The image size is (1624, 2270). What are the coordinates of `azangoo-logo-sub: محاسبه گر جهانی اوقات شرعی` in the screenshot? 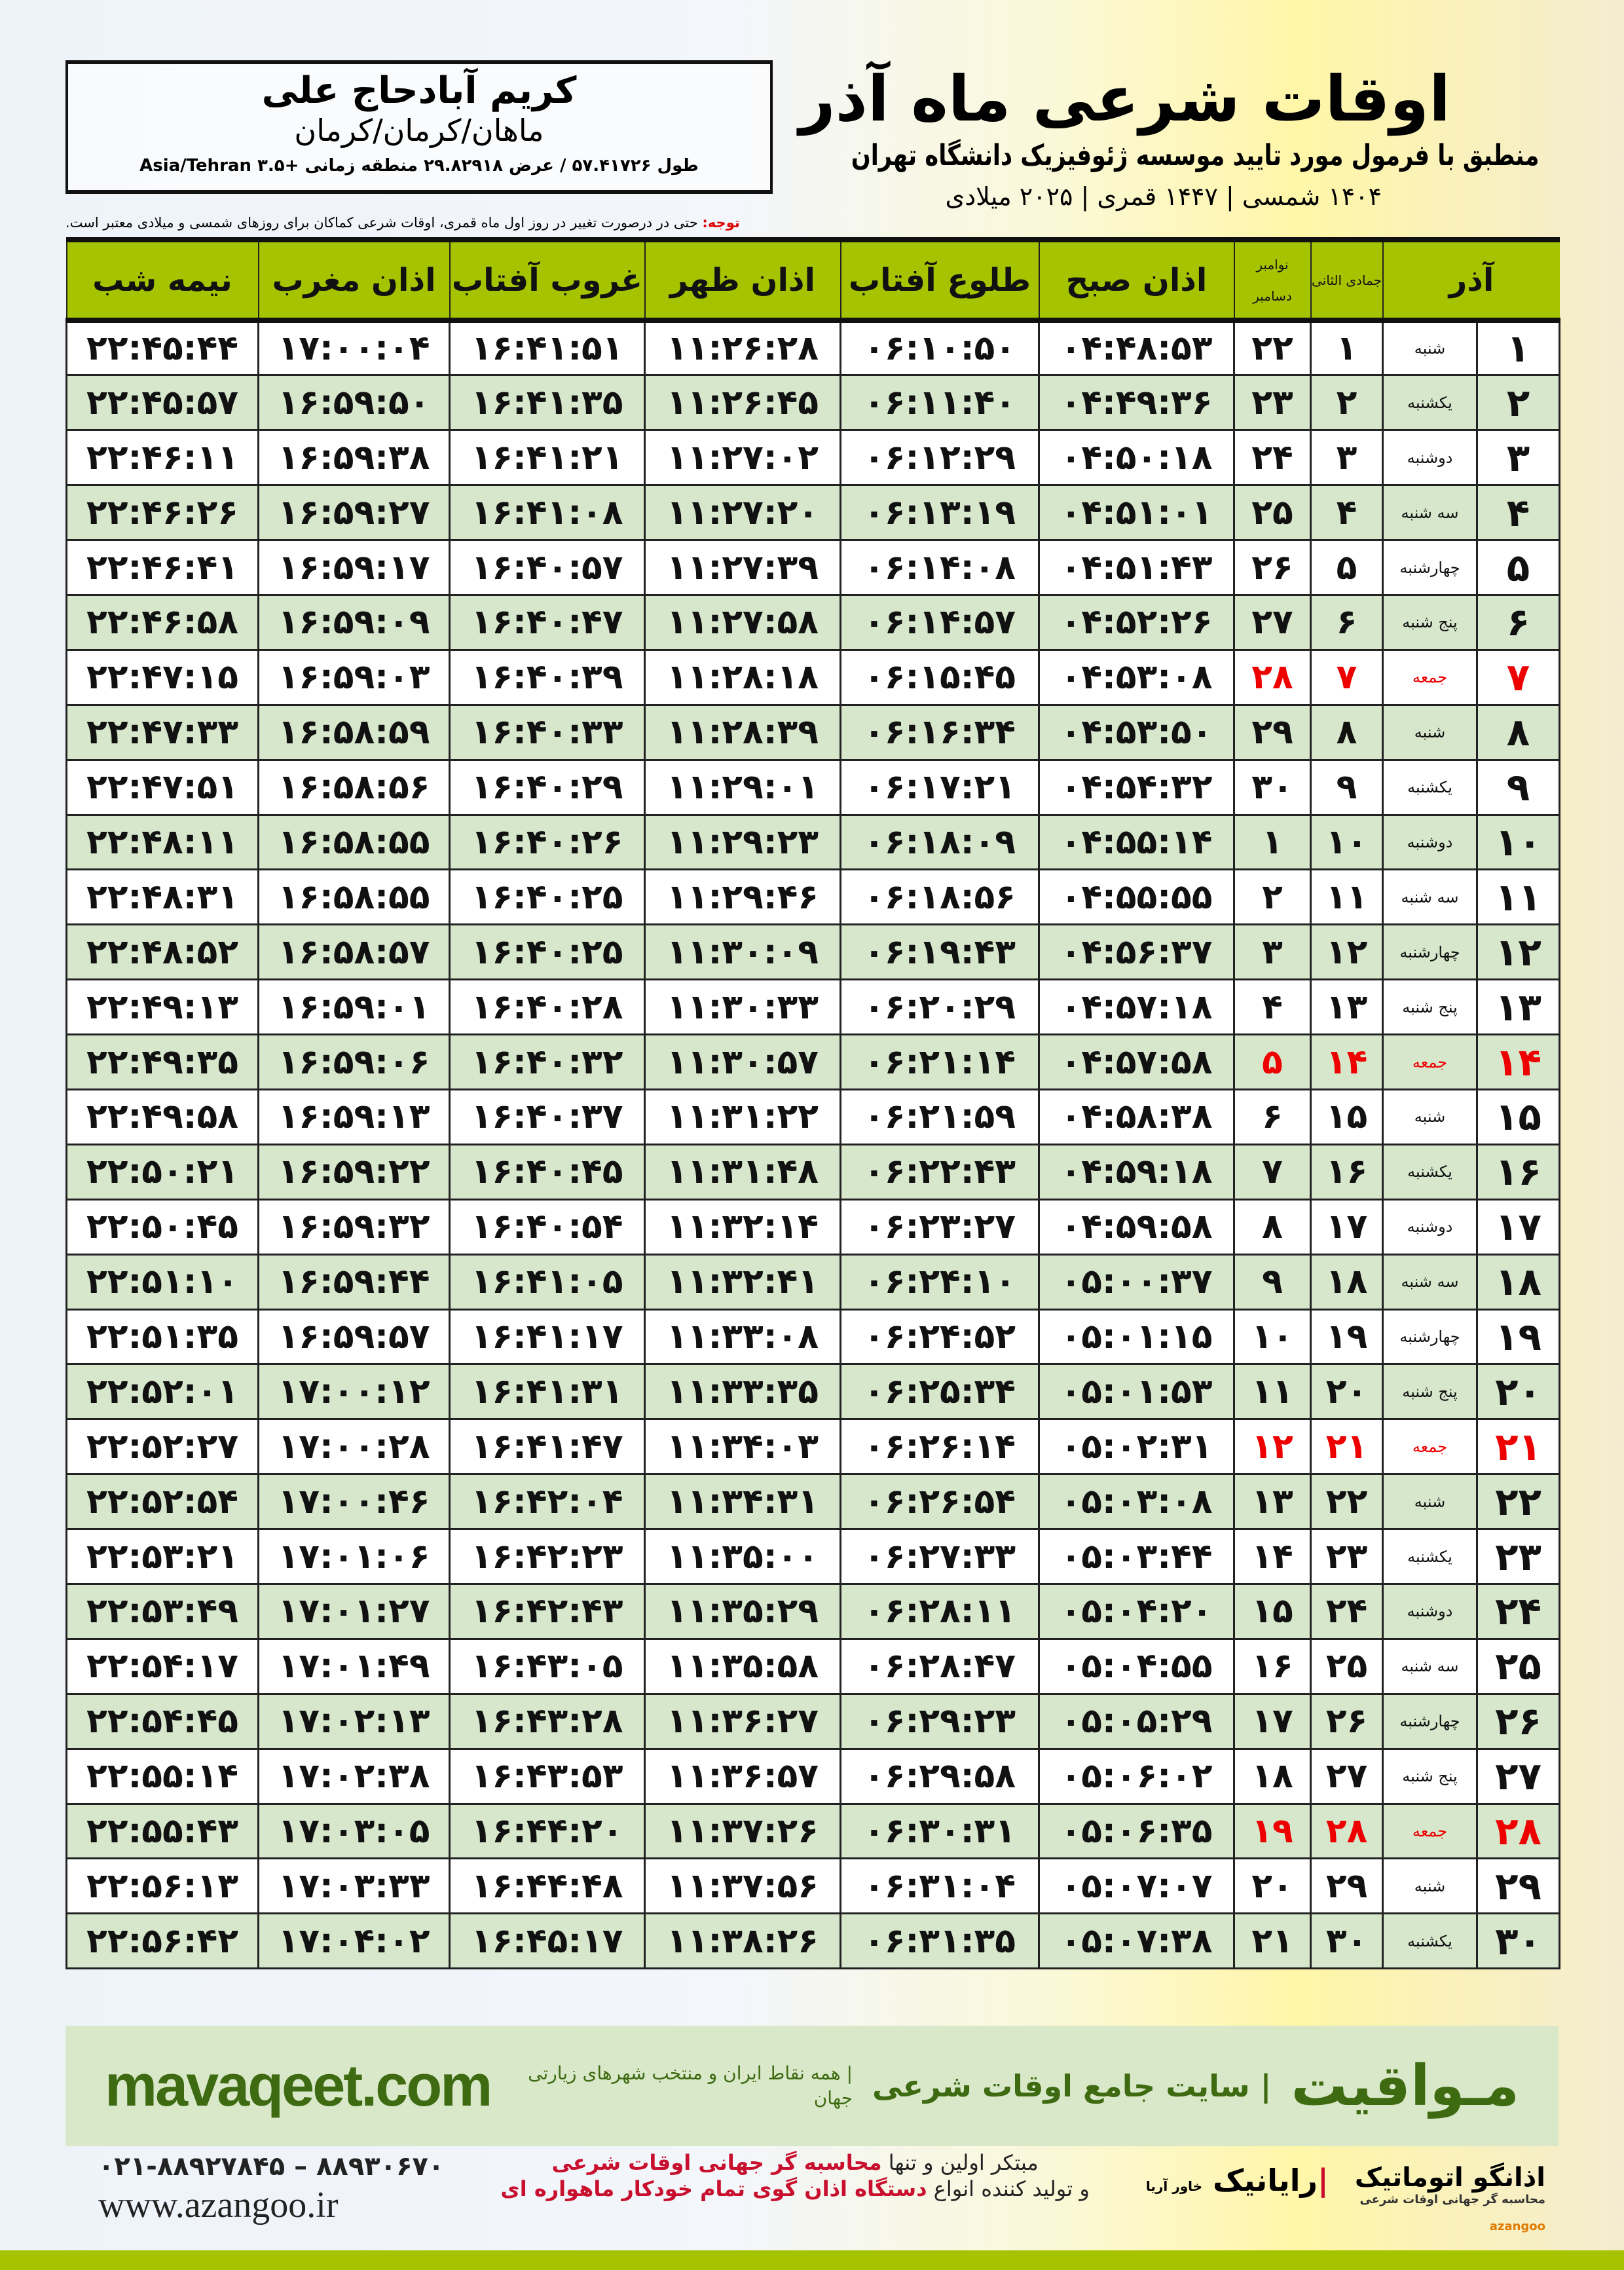 It's located at (1452, 2199).